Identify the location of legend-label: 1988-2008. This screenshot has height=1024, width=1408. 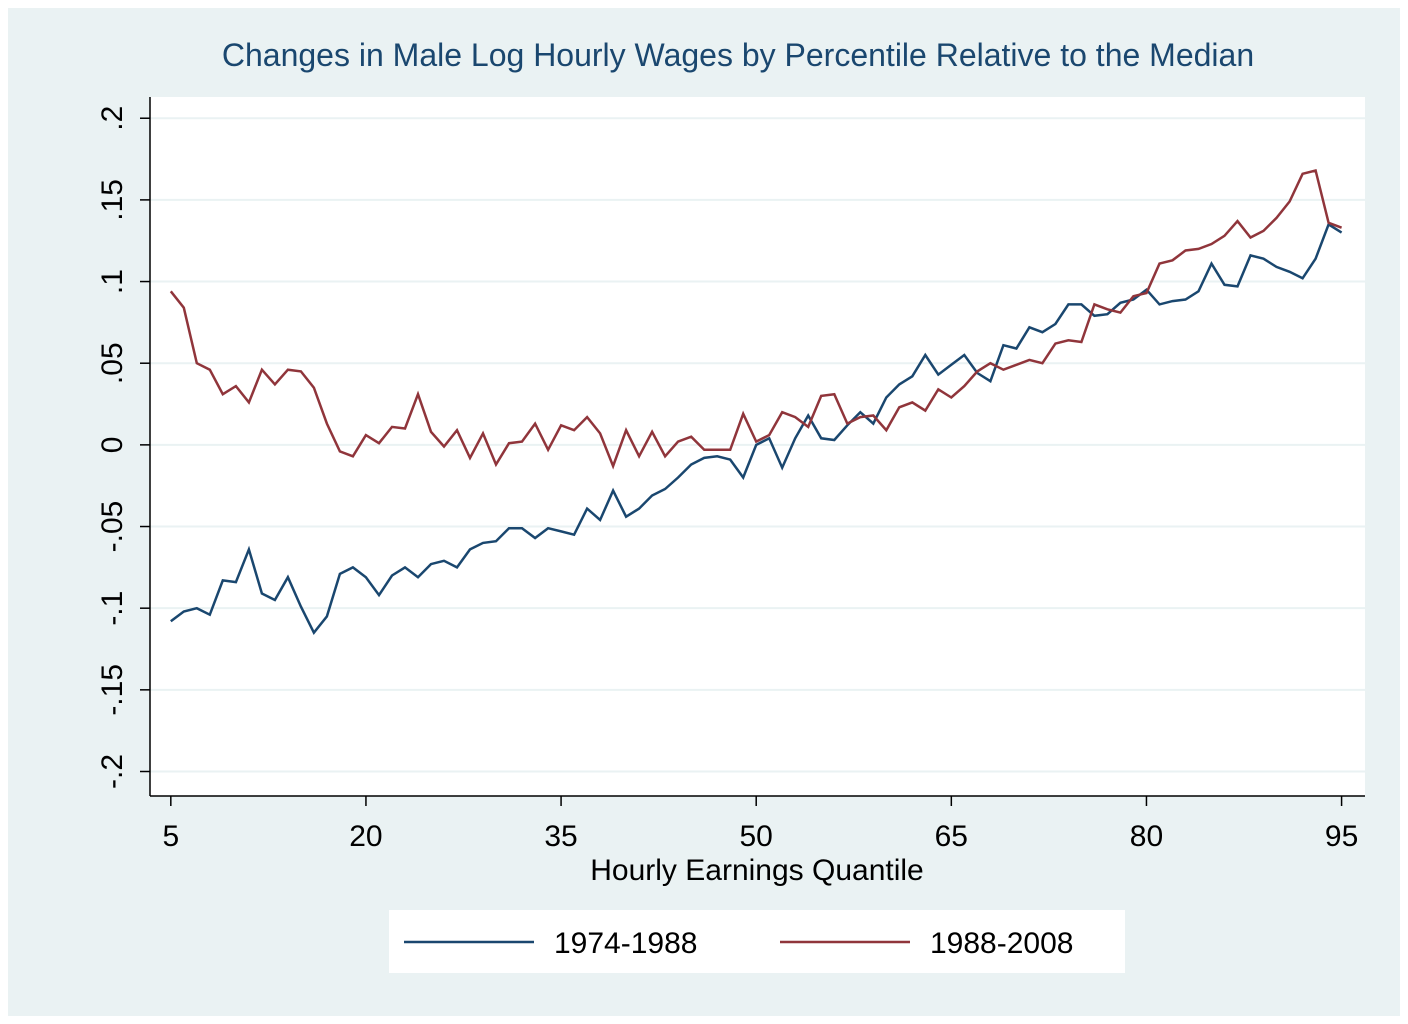
(1001, 943).